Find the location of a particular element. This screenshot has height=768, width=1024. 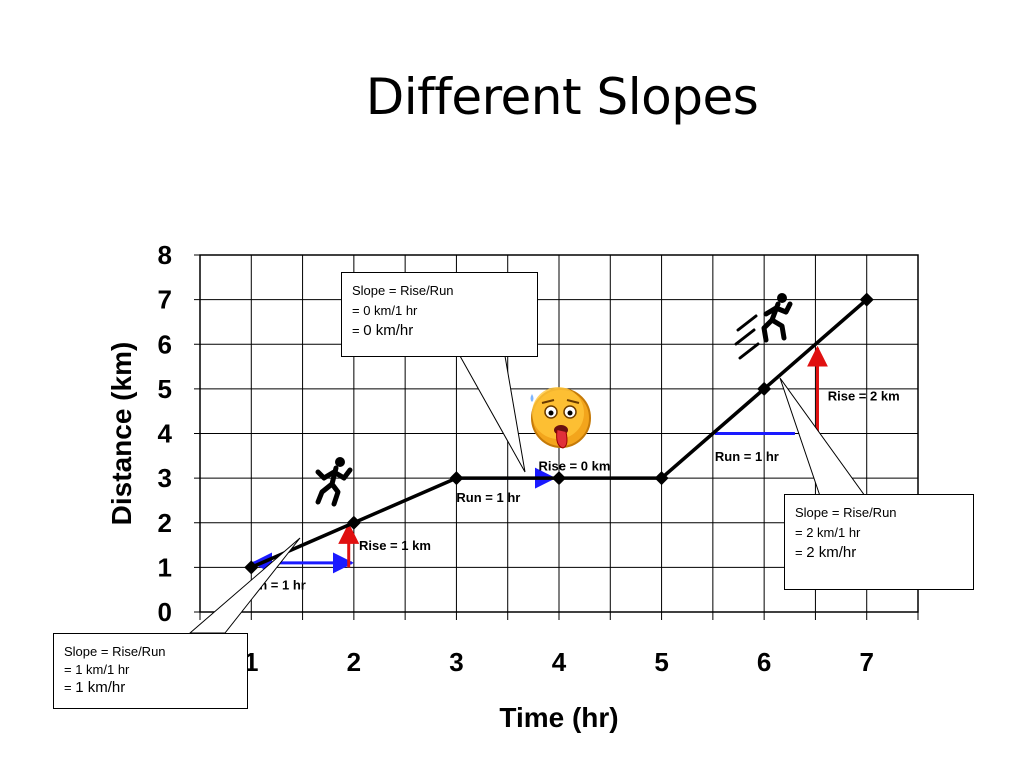

tired-face-icon is located at coordinates (560, 418).